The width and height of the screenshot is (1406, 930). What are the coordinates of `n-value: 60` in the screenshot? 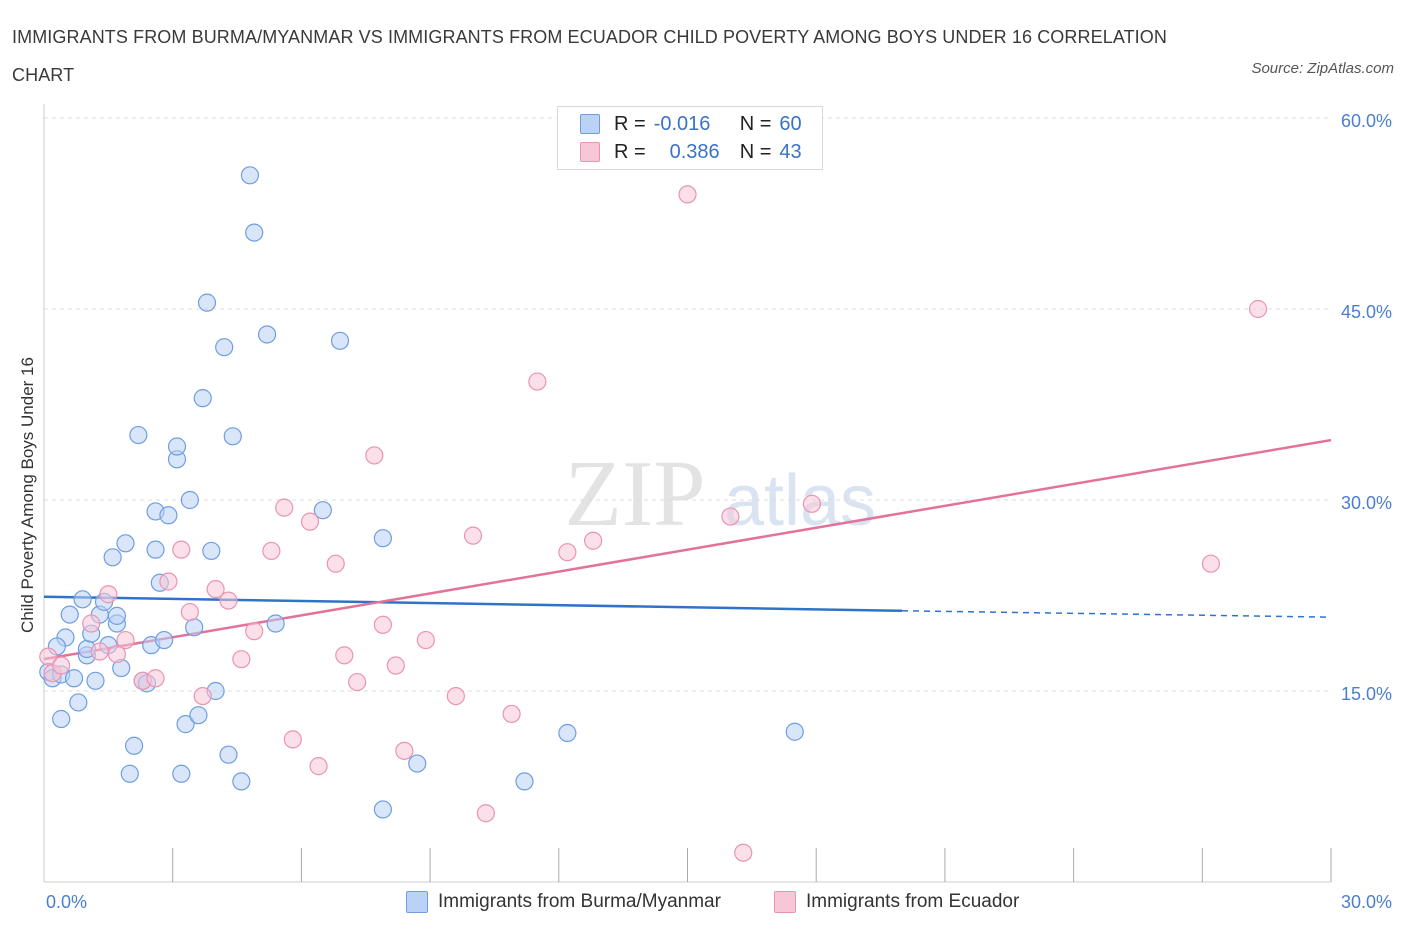 It's located at (790, 123).